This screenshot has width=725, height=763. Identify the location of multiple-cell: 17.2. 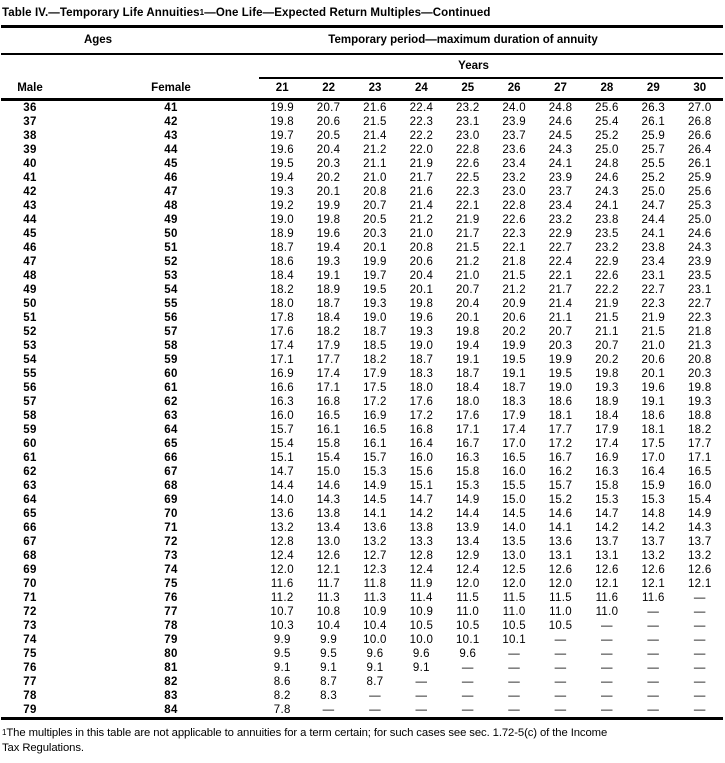
(375, 402).